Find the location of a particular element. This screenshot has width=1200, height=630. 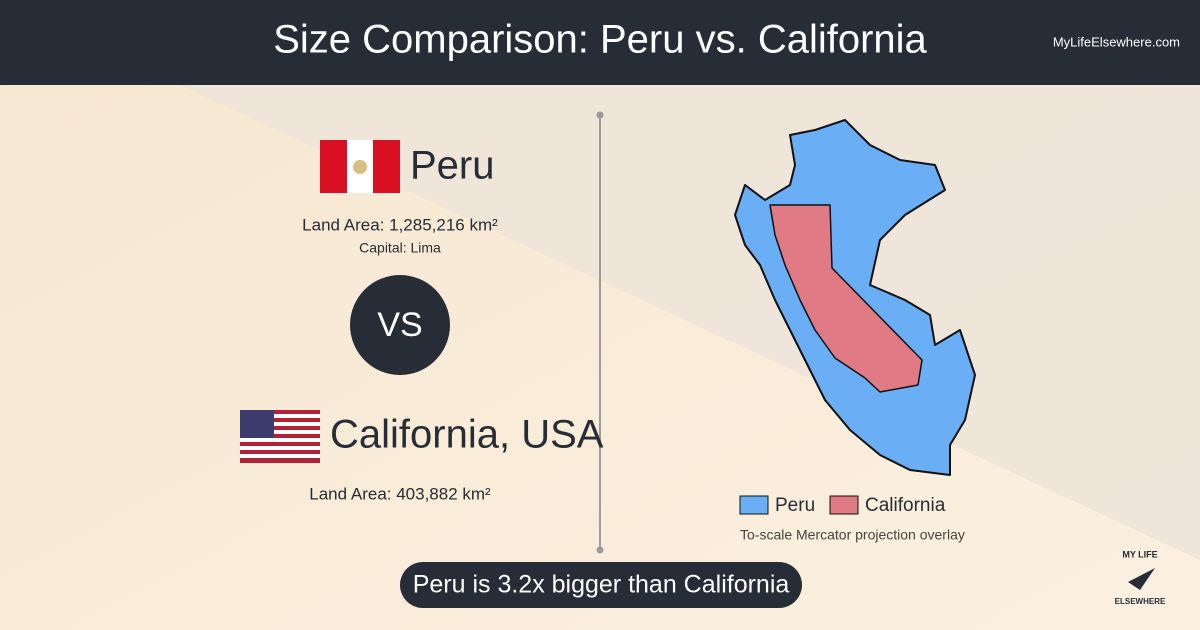

header-bar is located at coordinates (600, 42).